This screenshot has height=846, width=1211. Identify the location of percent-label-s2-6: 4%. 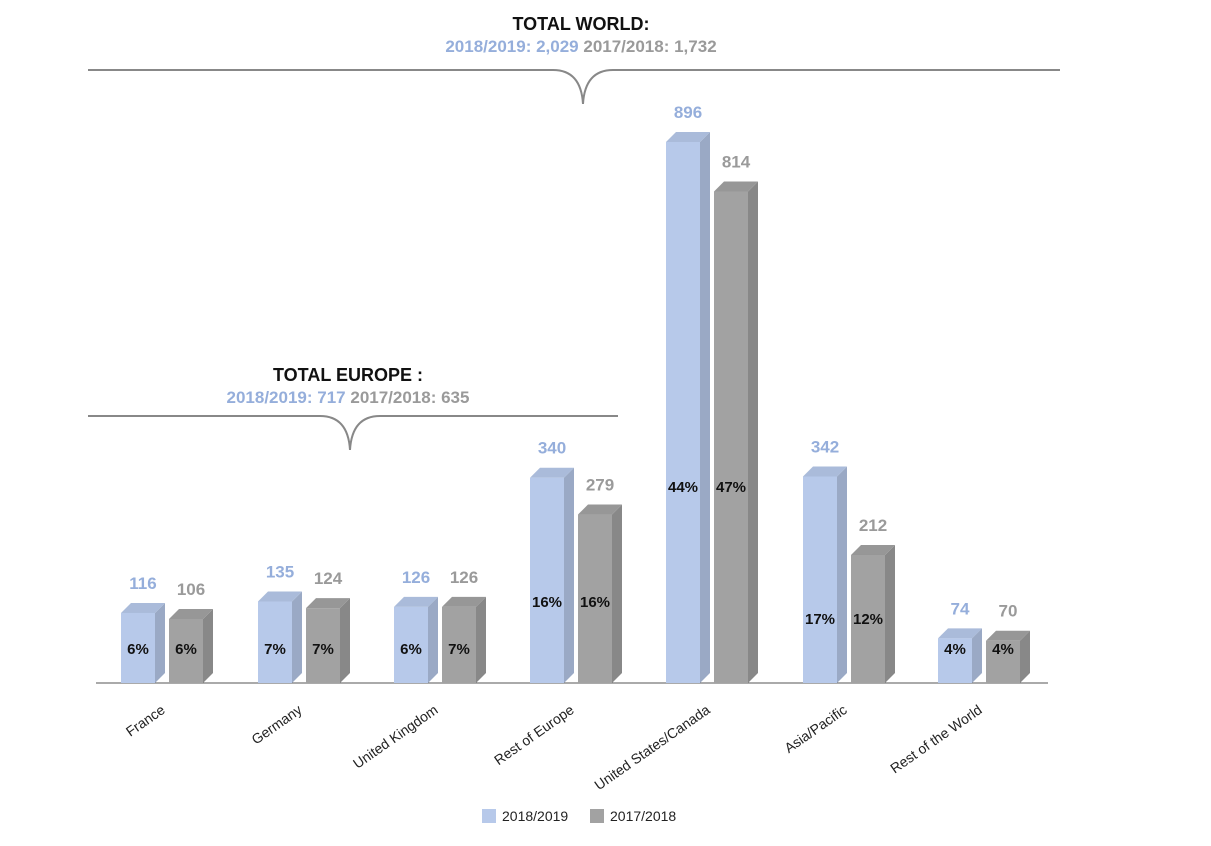
(1003, 649).